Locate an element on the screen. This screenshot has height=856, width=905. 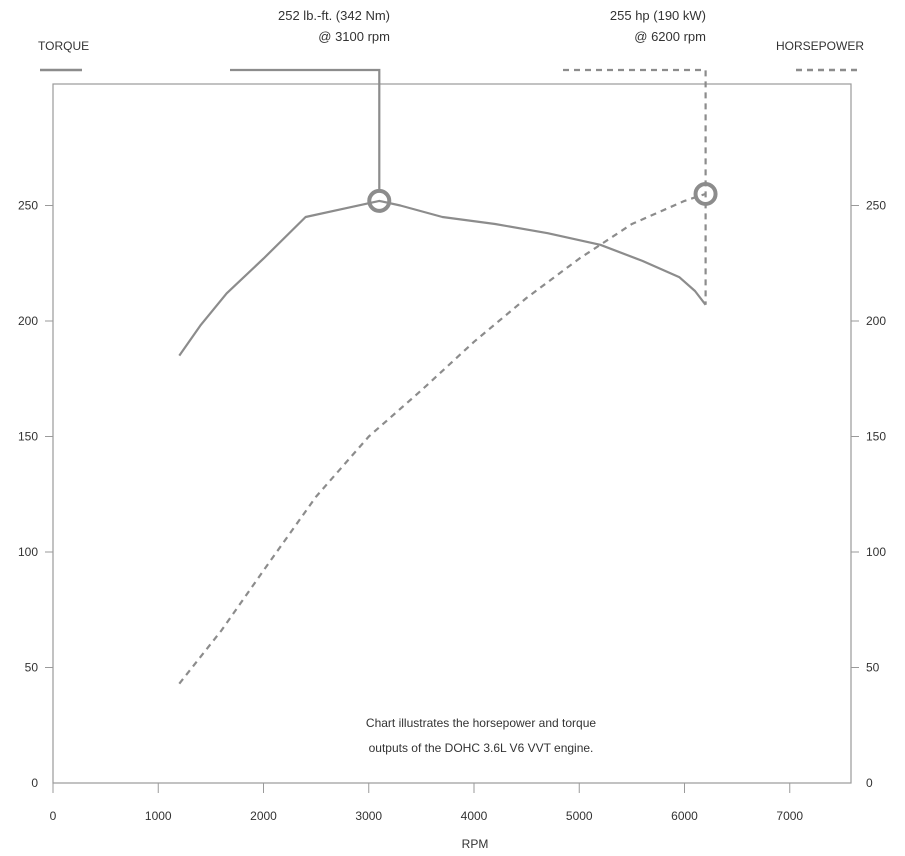
left-axis: 0 50 100 150 200 250 is located at coordinates (35, 494).